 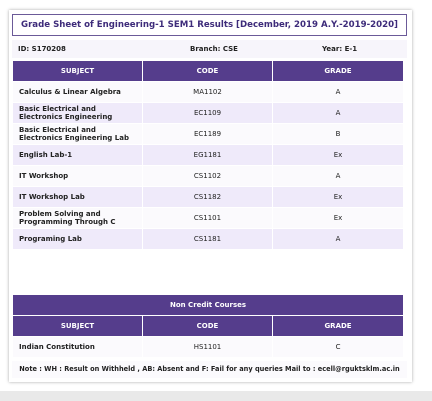 I want to click on subject-cell: IT Workshop, so click(x=77, y=176).